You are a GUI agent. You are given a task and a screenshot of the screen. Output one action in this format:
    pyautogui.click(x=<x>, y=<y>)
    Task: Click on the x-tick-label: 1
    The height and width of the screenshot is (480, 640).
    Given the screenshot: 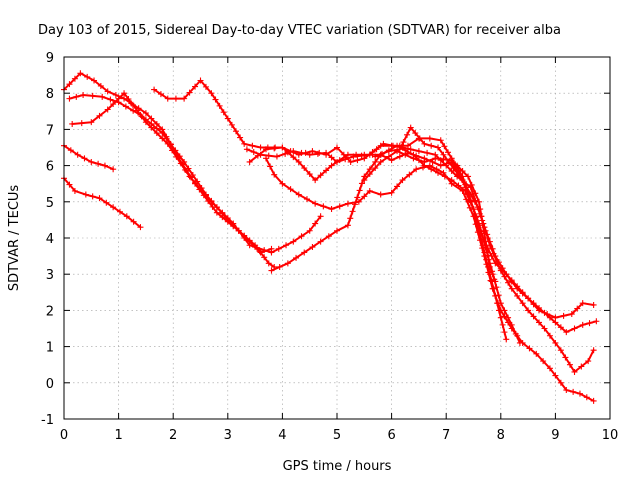 What is the action you would take?
    pyautogui.click(x=118, y=435)
    